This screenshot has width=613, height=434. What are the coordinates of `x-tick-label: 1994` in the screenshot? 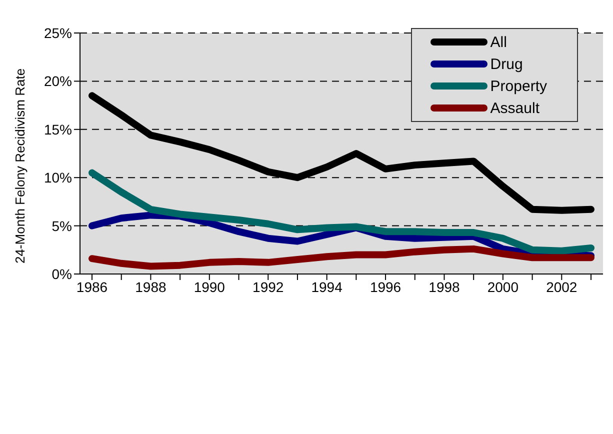 It's located at (327, 286).